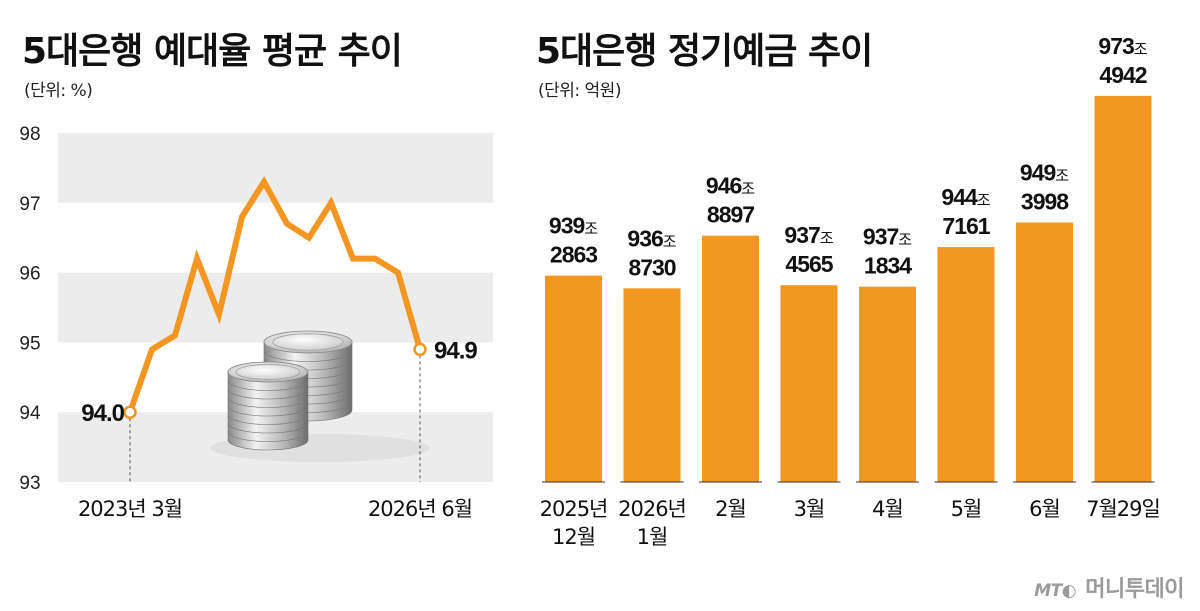 The image size is (1200, 611). I want to click on left-endpoints: 94.0 94.9, so click(279, 409).